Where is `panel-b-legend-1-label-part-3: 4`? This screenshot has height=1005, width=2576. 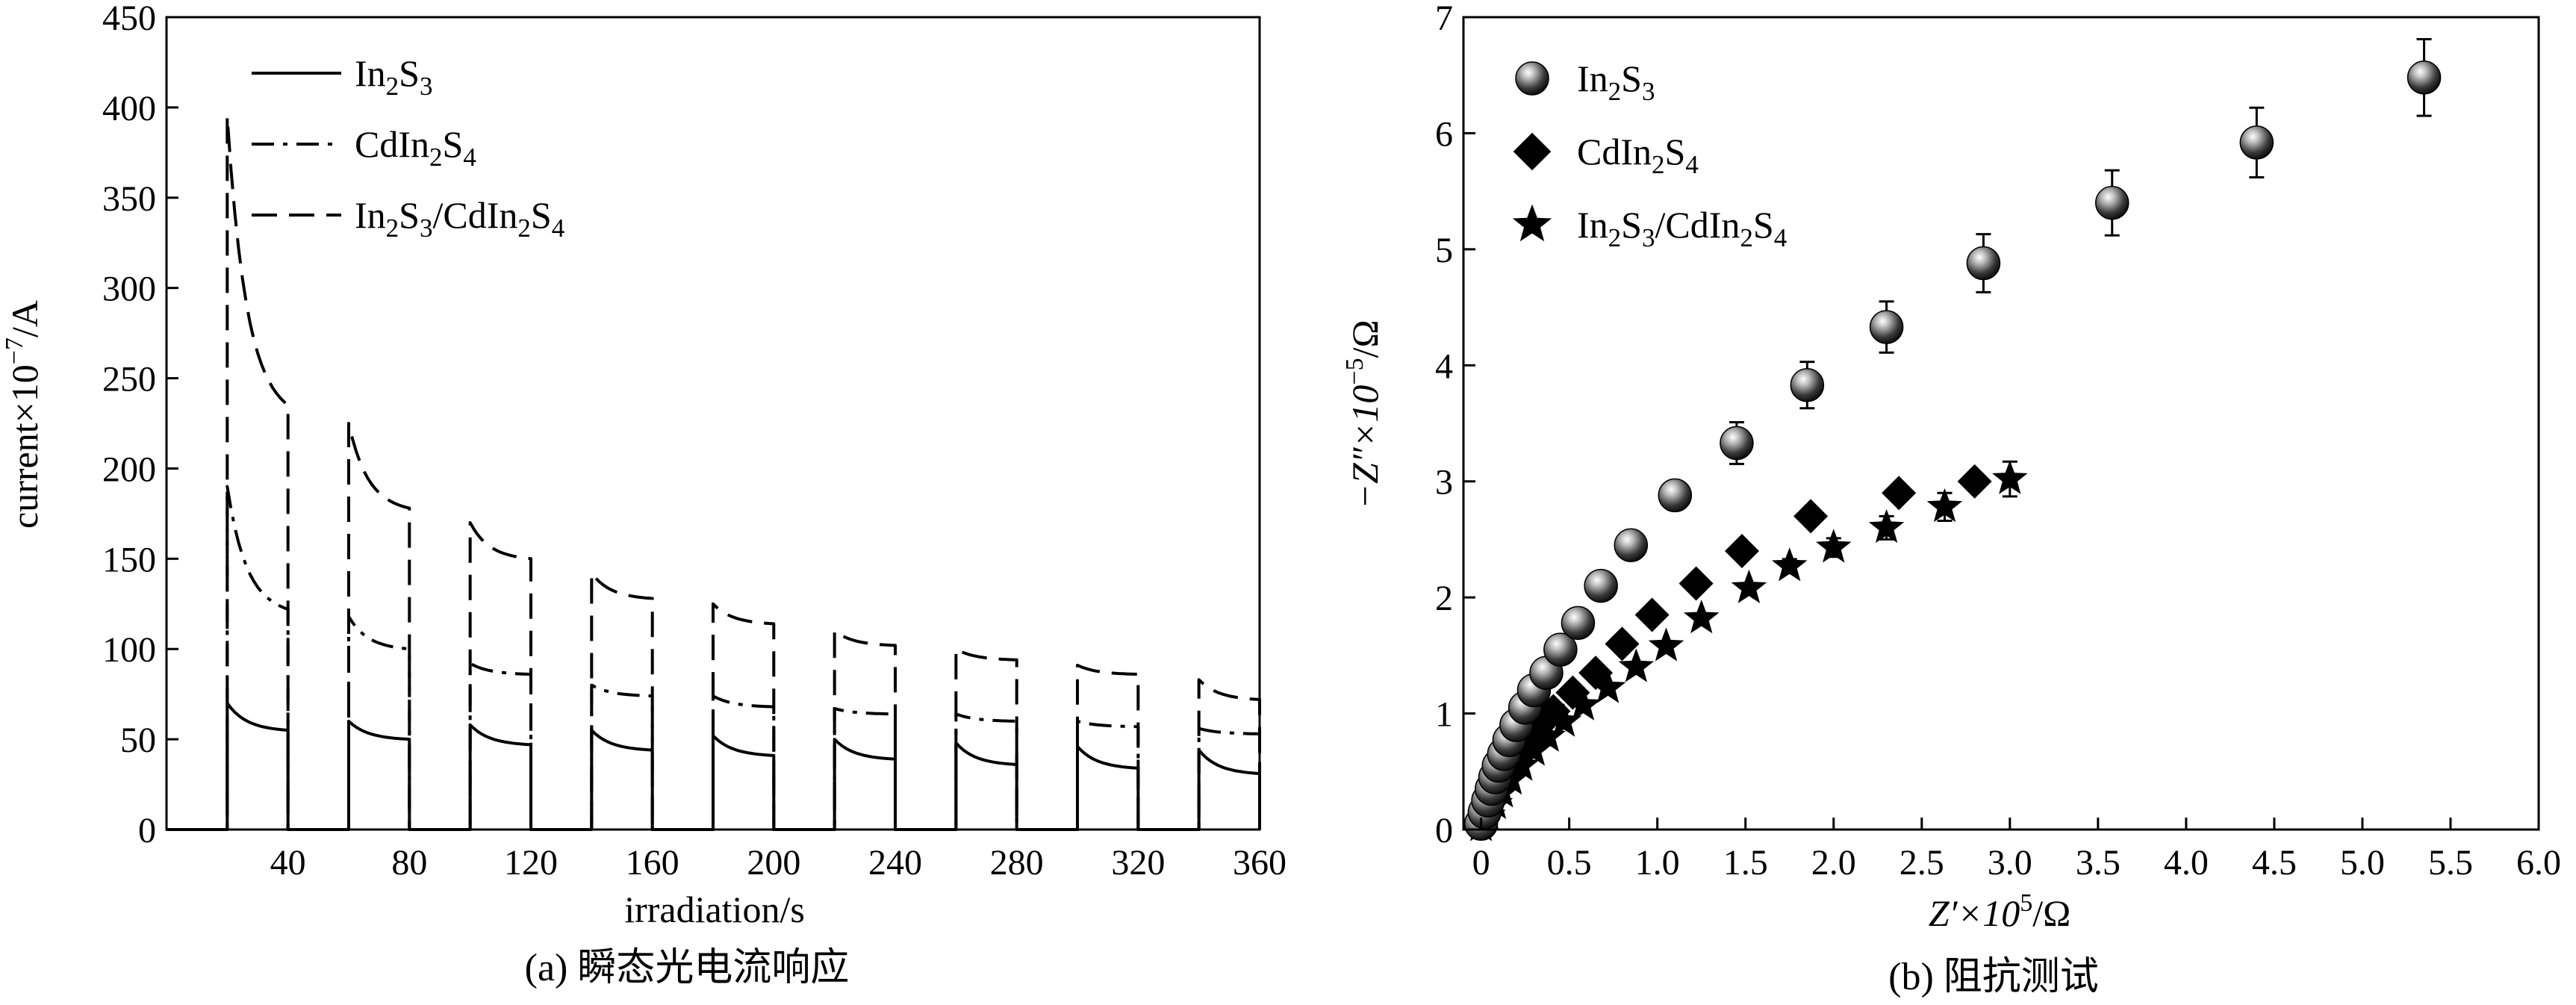 panel-b-legend-1-label-part-3: 4 is located at coordinates (1692, 164).